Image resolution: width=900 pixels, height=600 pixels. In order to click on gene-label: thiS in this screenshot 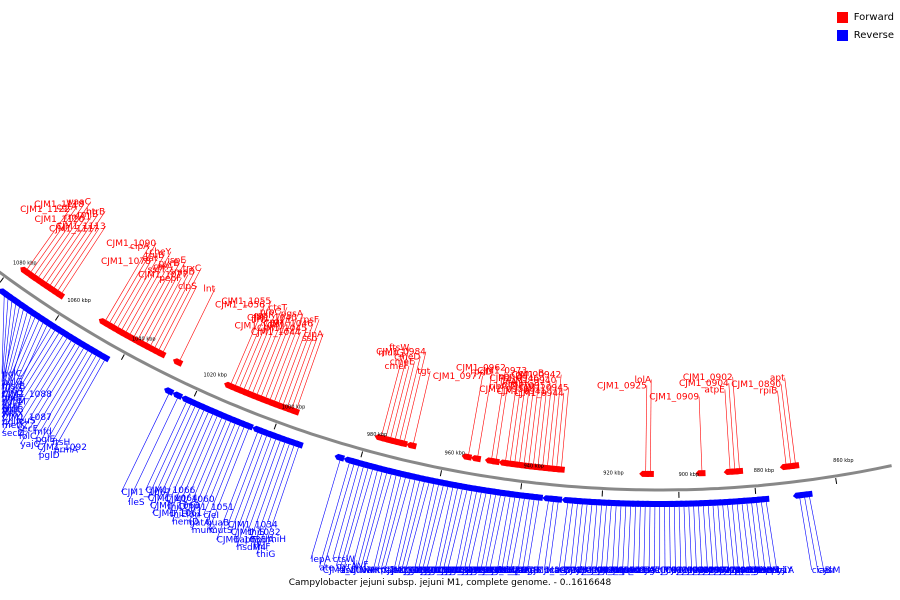, I will do `click(257, 533)`.